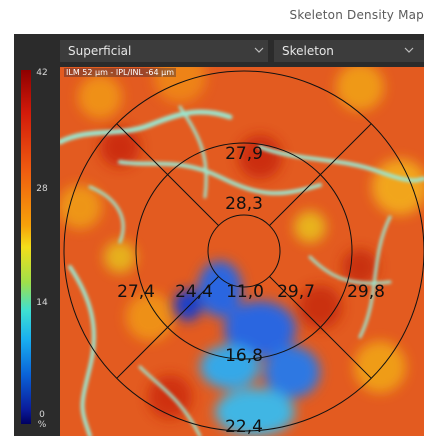 The height and width of the screenshot is (436, 424). I want to click on layer-dropdown: Superficial, so click(167, 51).